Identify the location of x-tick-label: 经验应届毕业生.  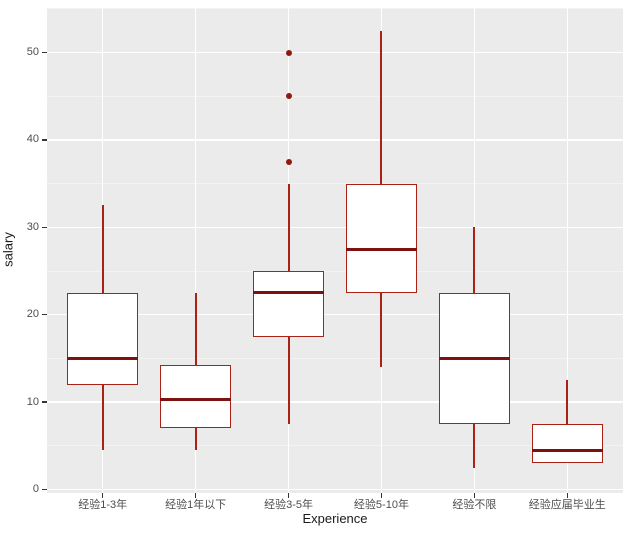
(567, 505).